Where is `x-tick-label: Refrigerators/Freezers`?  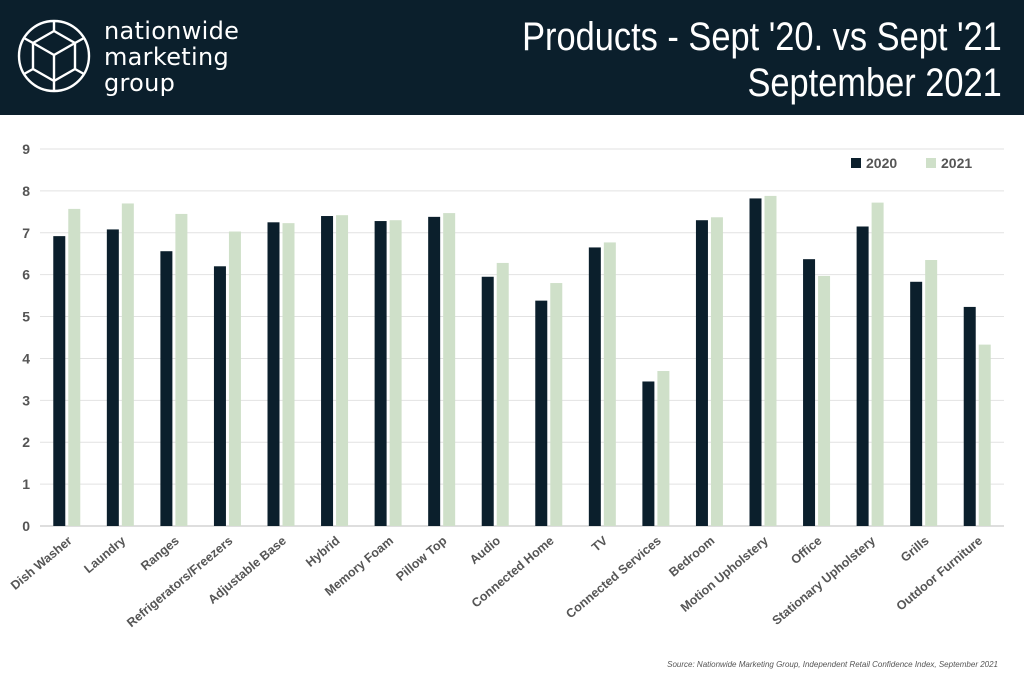 x-tick-label: Refrigerators/Freezers is located at coordinates (179, 582).